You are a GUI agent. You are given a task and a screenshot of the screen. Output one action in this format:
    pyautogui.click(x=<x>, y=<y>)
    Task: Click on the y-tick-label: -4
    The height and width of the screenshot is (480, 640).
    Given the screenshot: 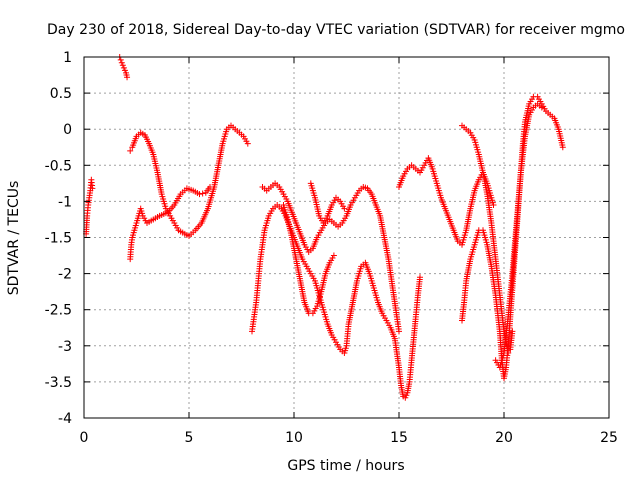 What is the action you would take?
    pyautogui.click(x=65, y=419)
    